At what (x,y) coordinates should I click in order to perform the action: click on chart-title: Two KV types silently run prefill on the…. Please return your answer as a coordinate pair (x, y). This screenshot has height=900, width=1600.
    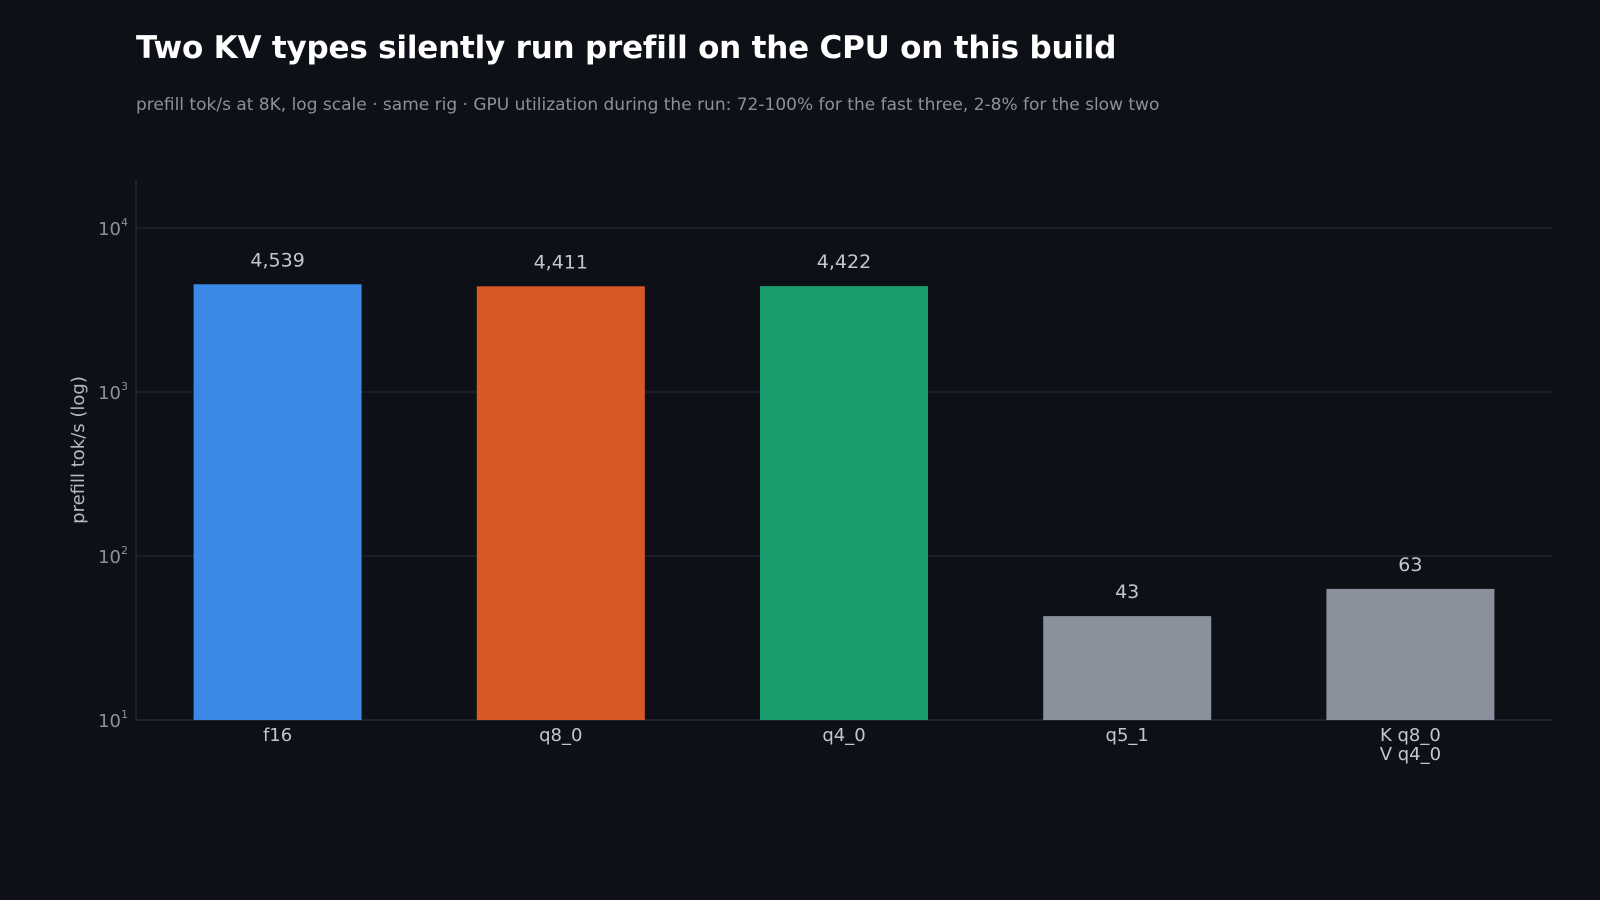
    Looking at the image, I should click on (626, 48).